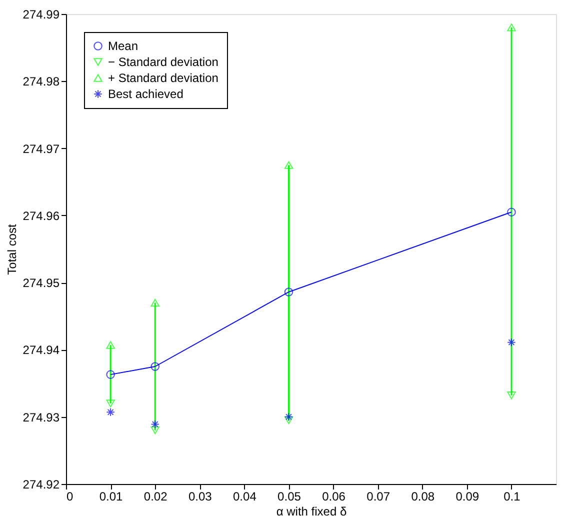 The height and width of the screenshot is (525, 578). Describe the element at coordinates (423, 497) in the screenshot. I see `x-tick-label: 0.08` at that location.